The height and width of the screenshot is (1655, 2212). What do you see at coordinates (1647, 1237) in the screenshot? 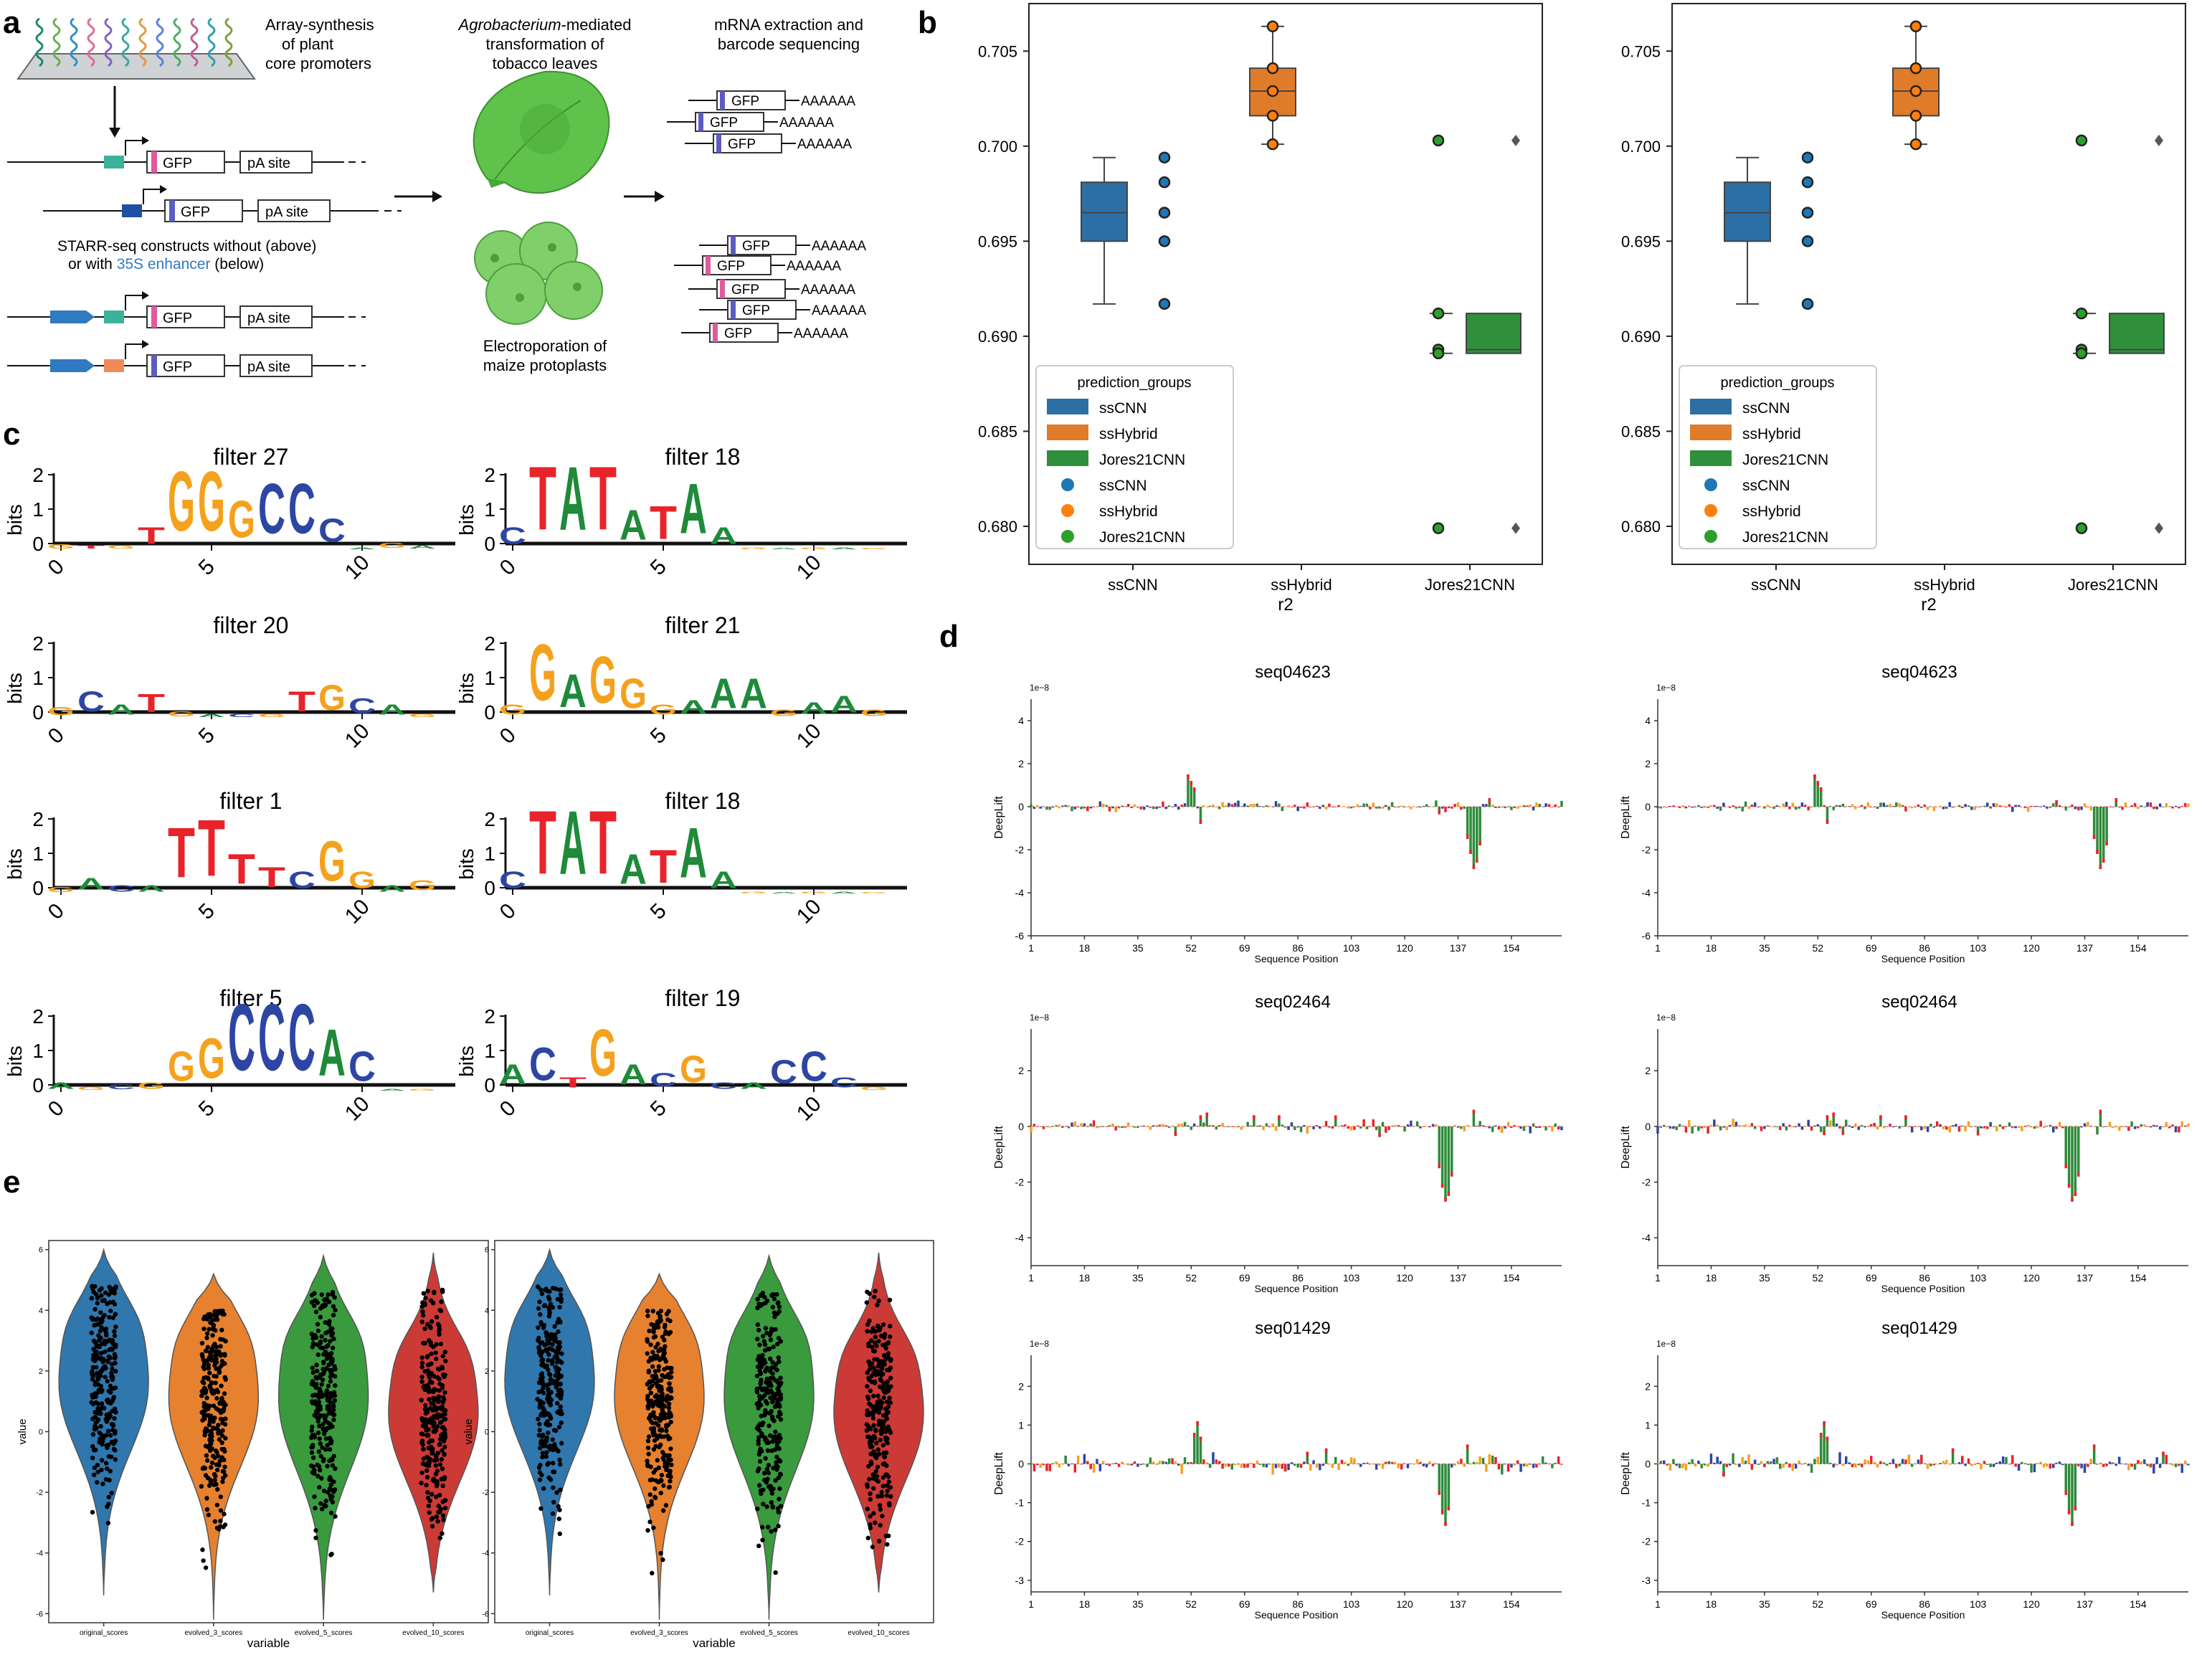
I see `y-tick-label: -4` at bounding box center [1647, 1237].